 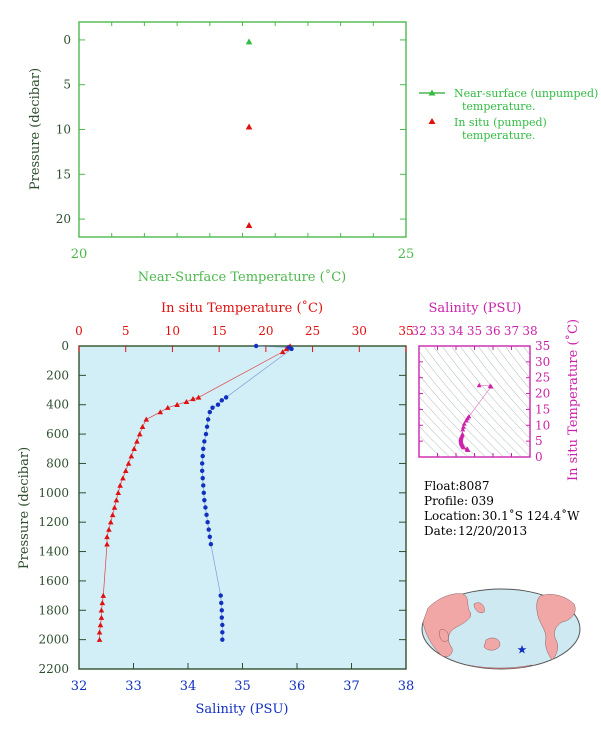 I want to click on map-land, so click(x=499, y=631).